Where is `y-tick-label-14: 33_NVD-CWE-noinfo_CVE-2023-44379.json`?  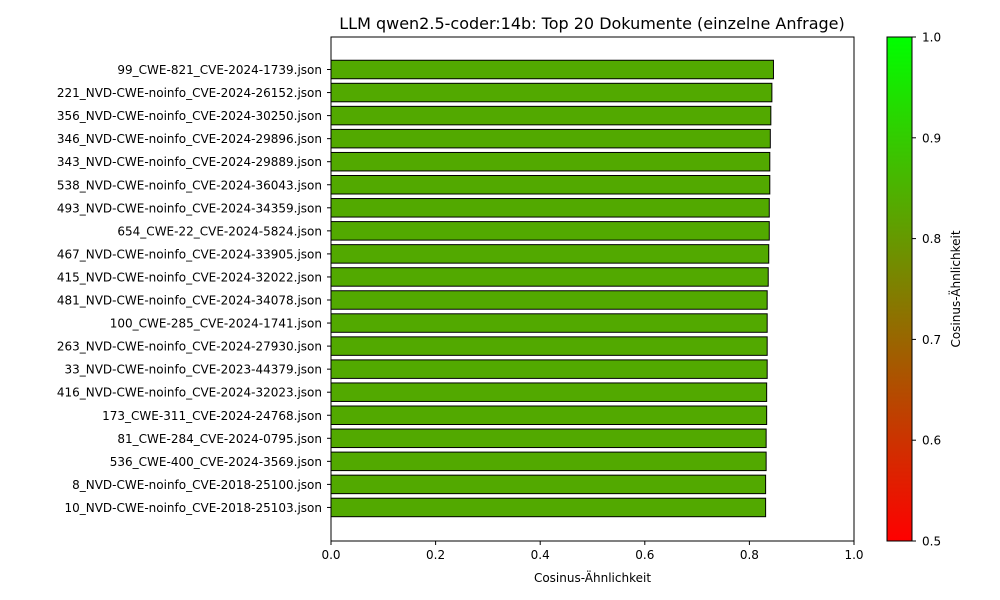
y-tick-label-14: 33_NVD-CWE-noinfo_CVE-2023-44379.json is located at coordinates (193, 370).